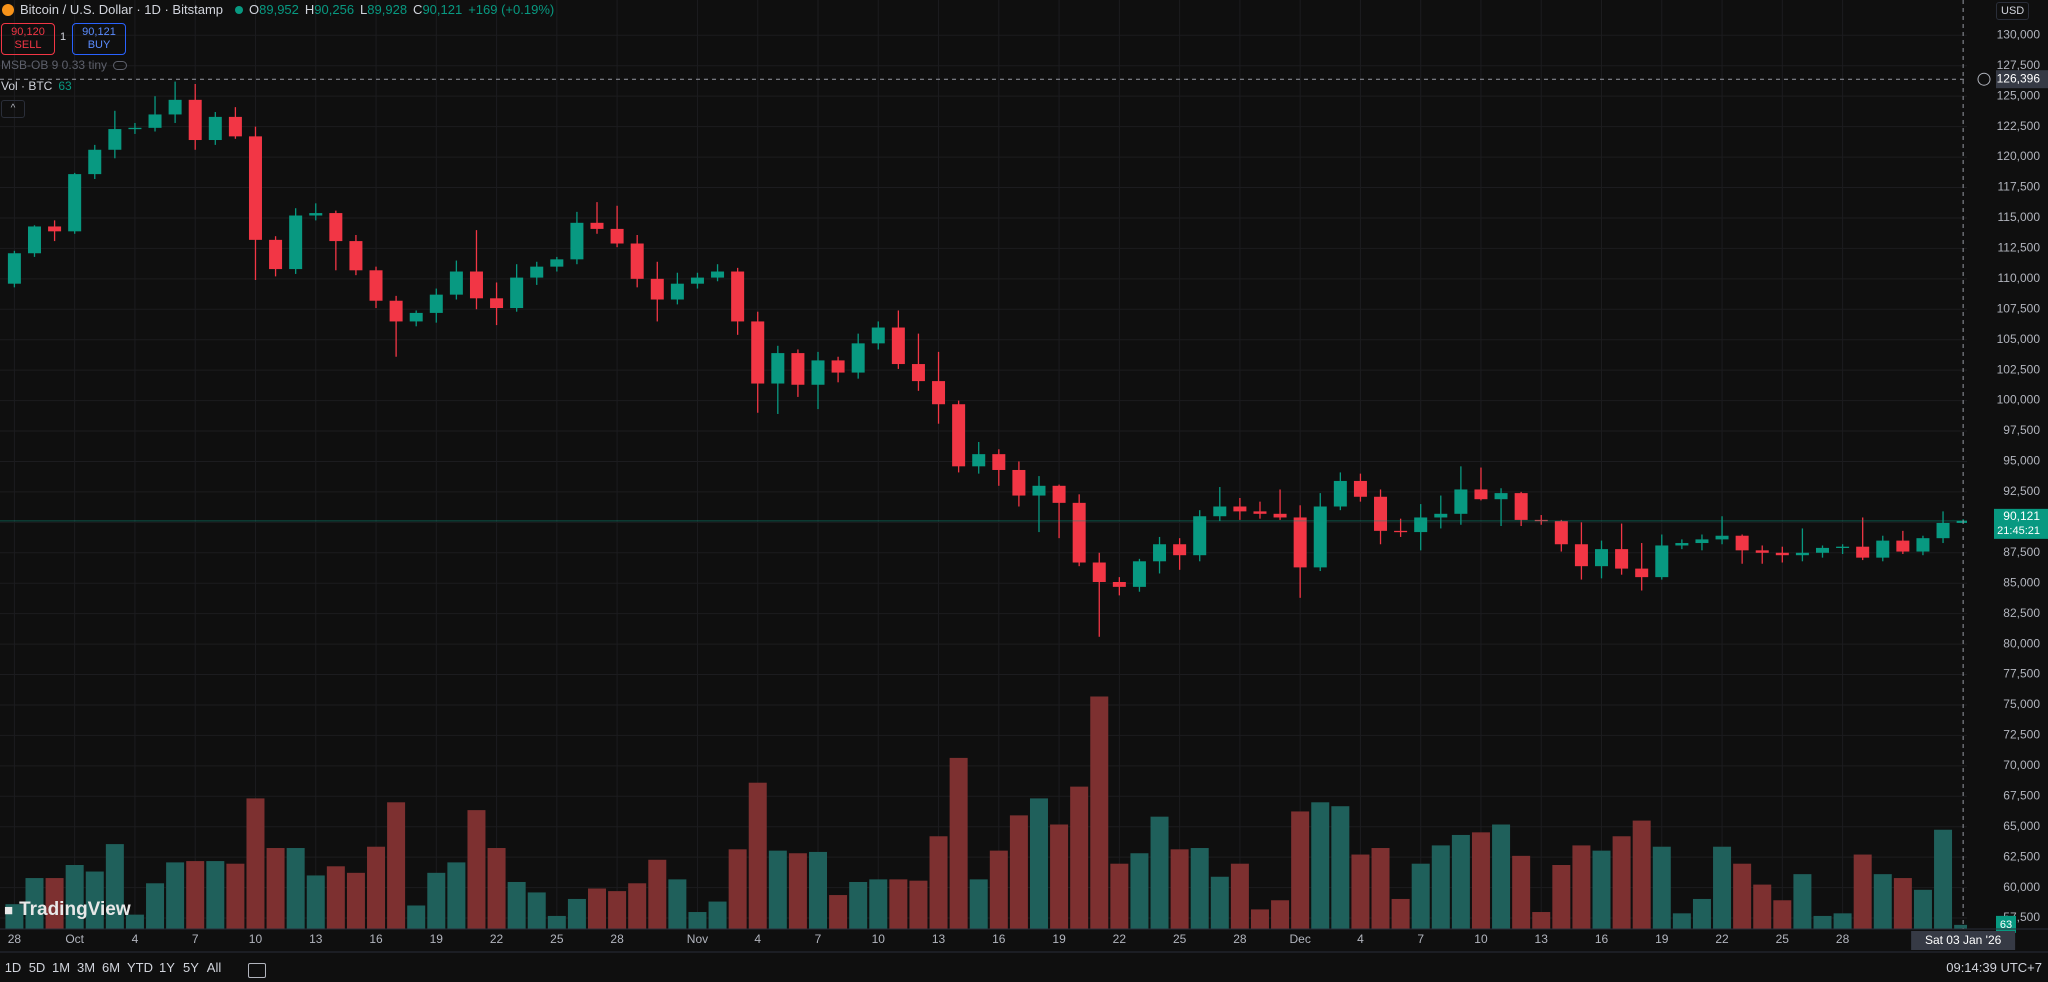 Image resolution: width=2048 pixels, height=982 pixels. Describe the element at coordinates (2021, 887) in the screenshot. I see `y-tick-label: 60,000` at that location.